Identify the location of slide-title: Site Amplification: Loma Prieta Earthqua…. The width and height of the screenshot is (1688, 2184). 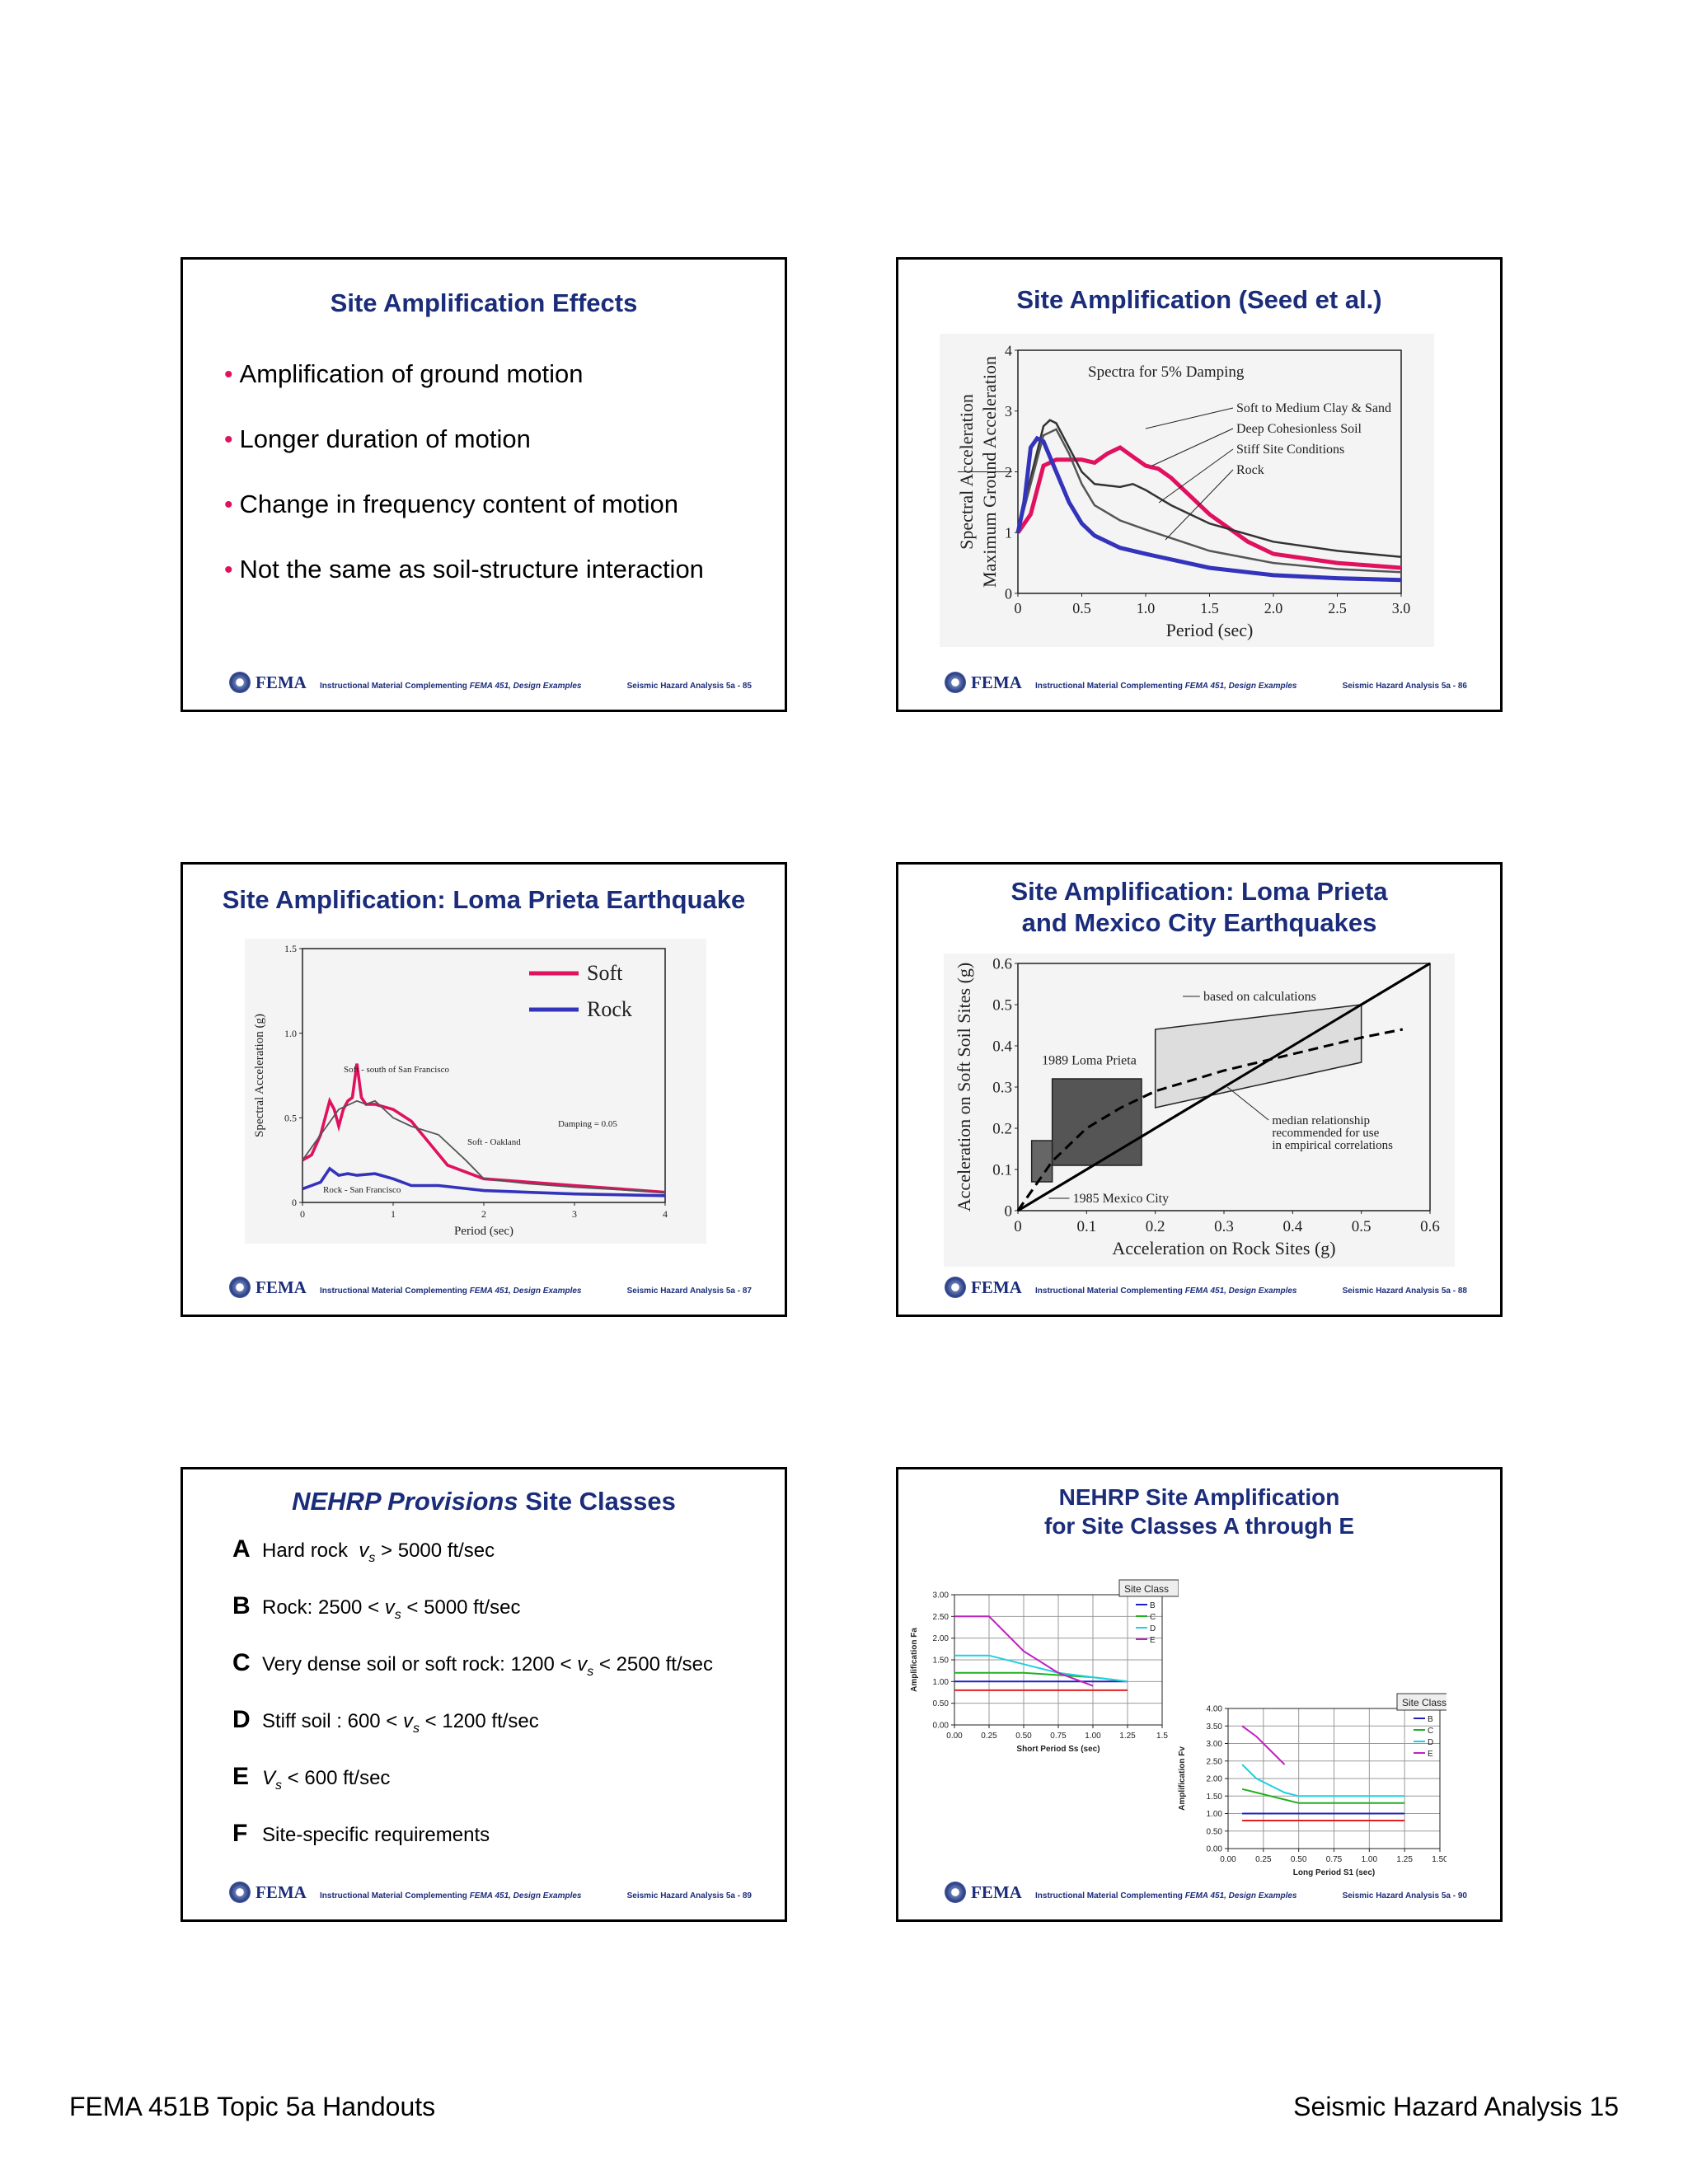
(484, 899).